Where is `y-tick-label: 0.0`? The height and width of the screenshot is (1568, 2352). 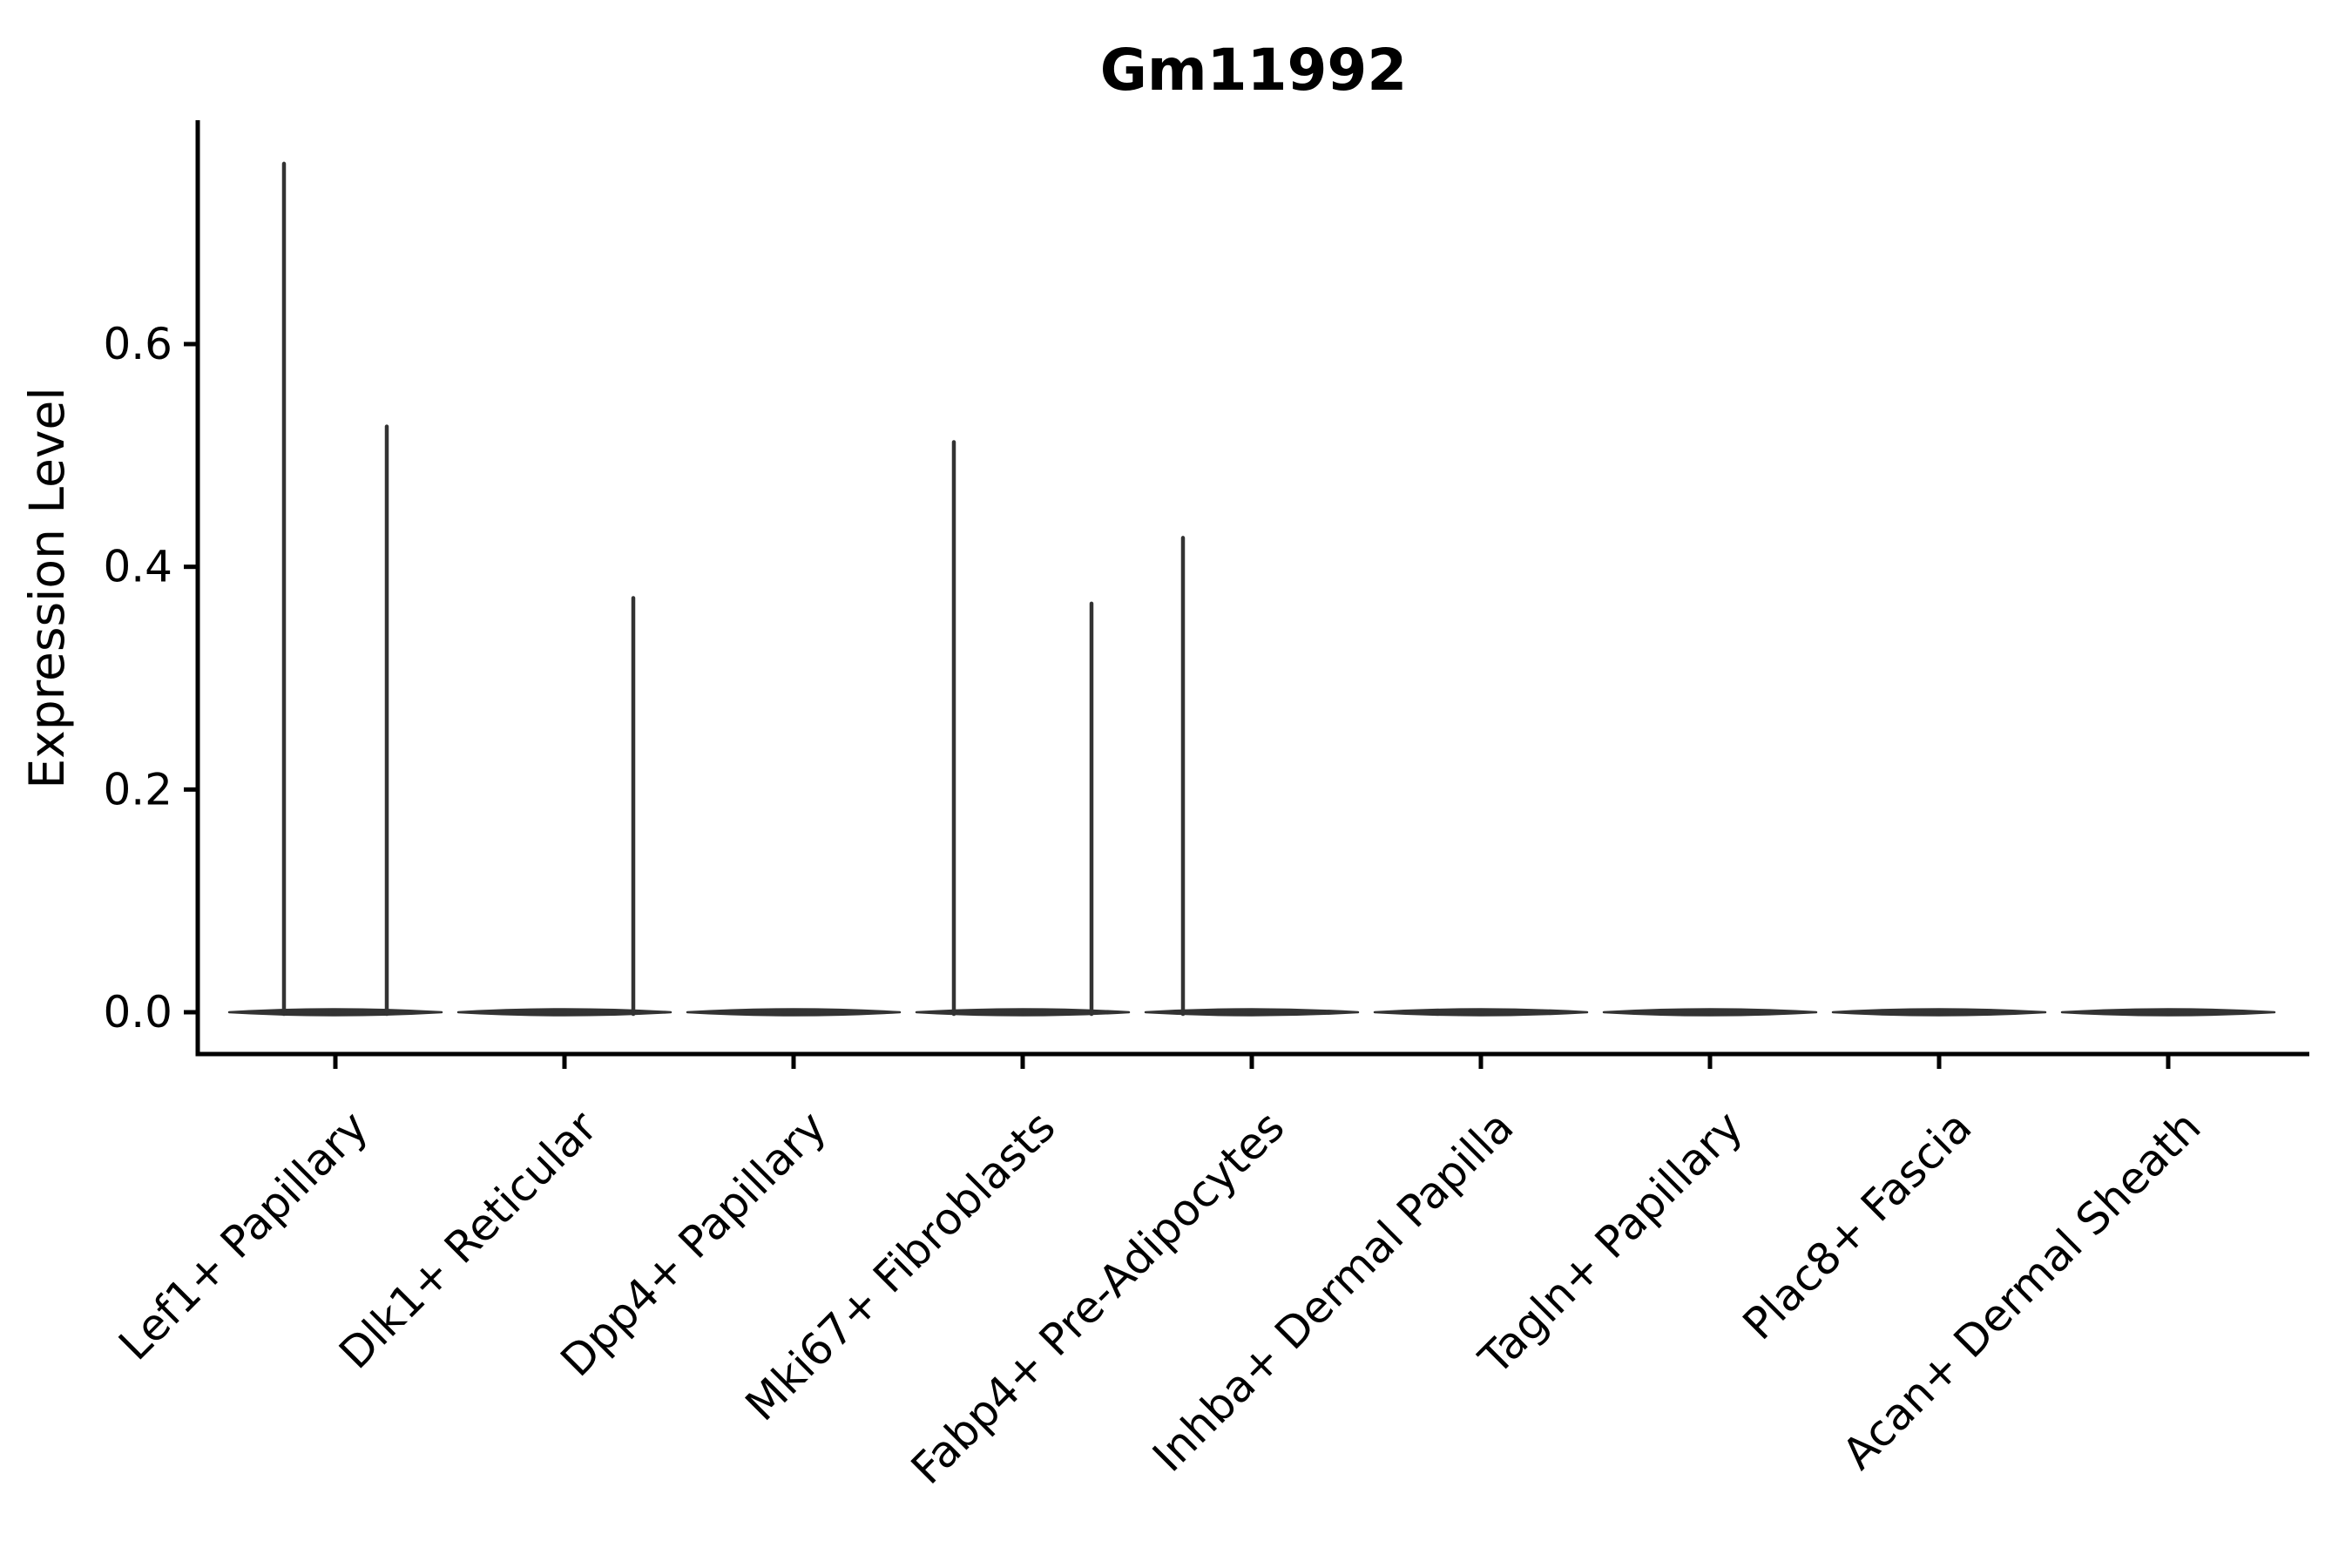
y-tick-label: 0.0 is located at coordinates (137, 1012).